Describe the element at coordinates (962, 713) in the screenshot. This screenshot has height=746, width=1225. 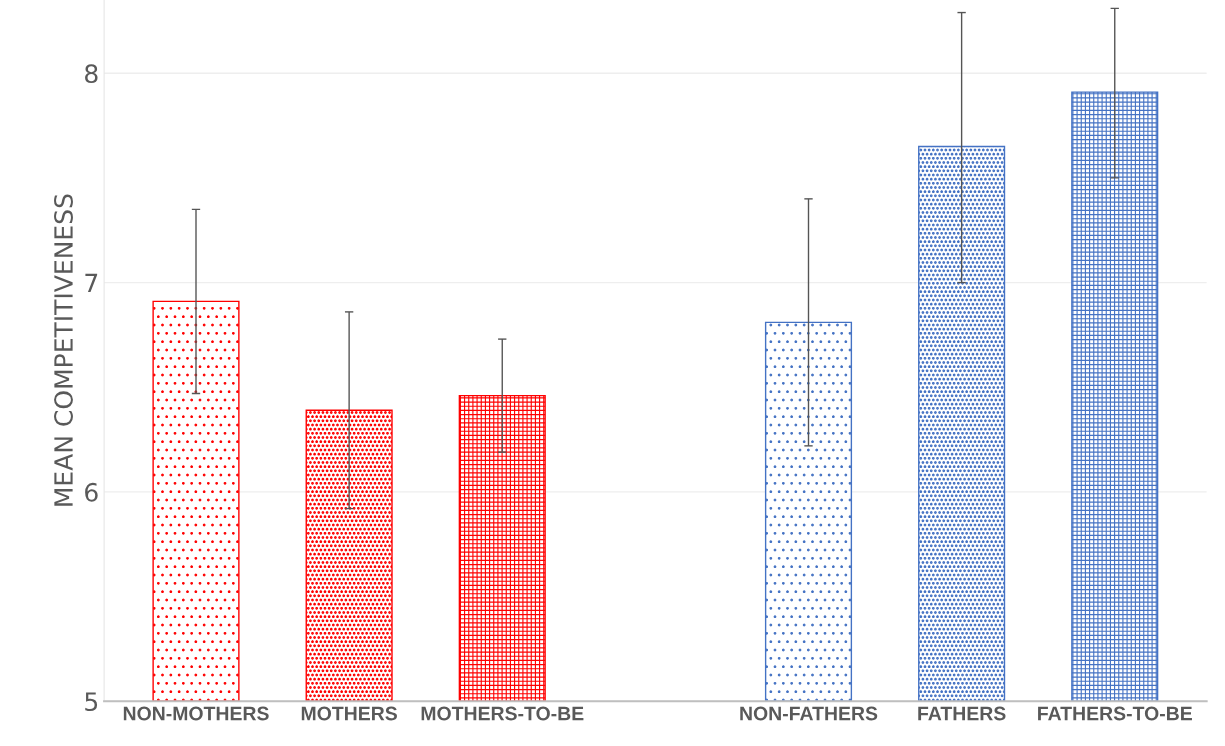
I see `x-tick-label: FATHERS` at that location.